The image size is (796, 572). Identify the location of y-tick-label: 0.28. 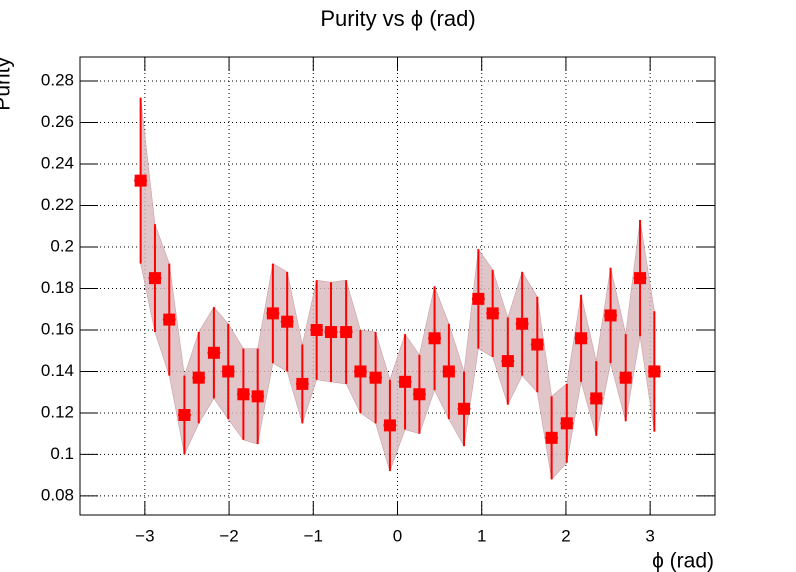
(57, 80).